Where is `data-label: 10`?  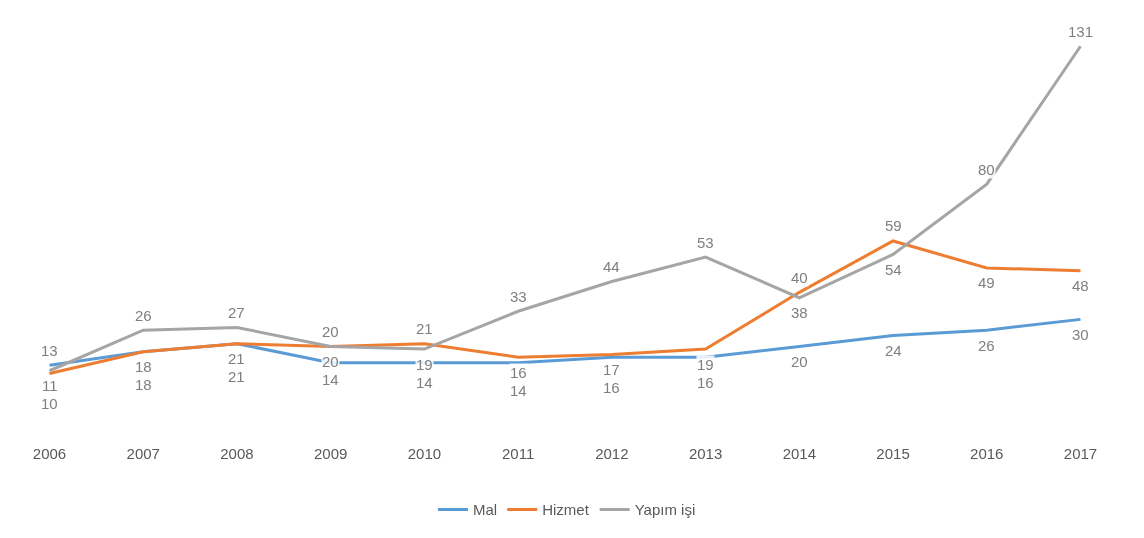
data-label: 10 is located at coordinates (49, 403).